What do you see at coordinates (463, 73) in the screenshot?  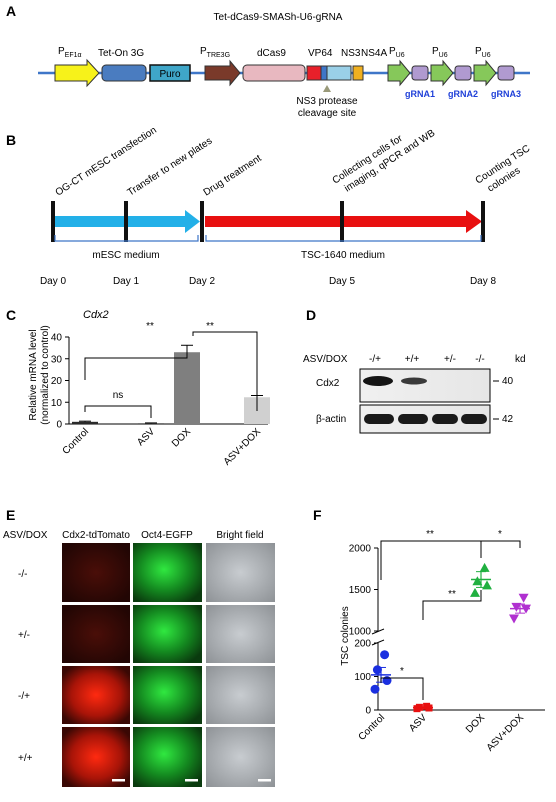 I see `grna2-block` at bounding box center [463, 73].